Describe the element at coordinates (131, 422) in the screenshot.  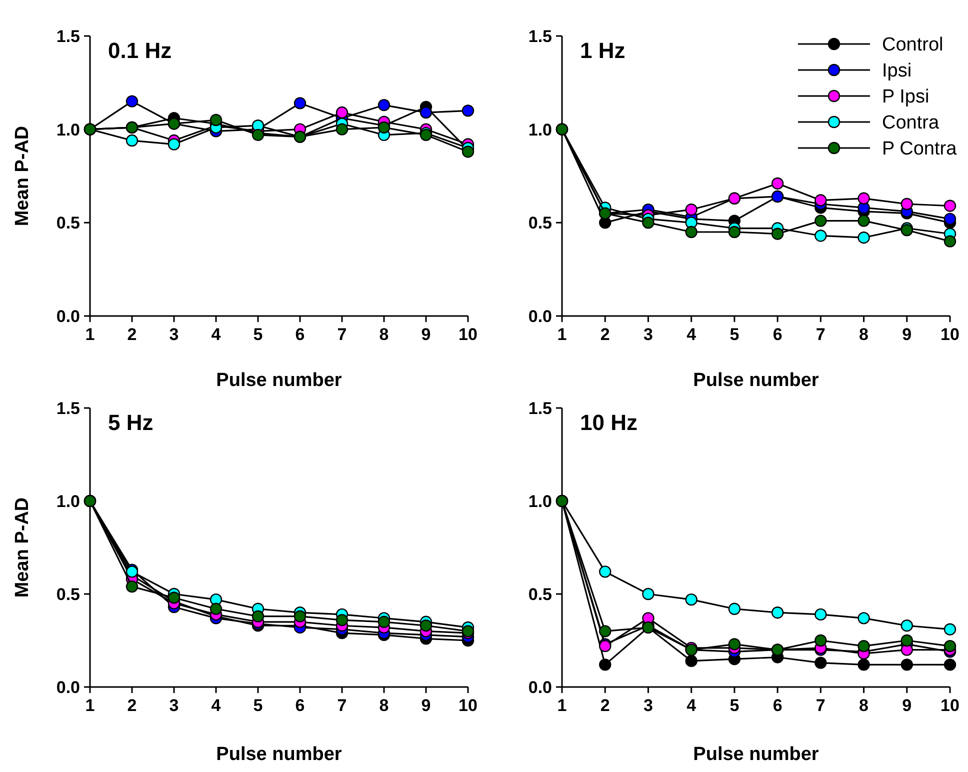
I see `chart-title: 5 Hz` at that location.